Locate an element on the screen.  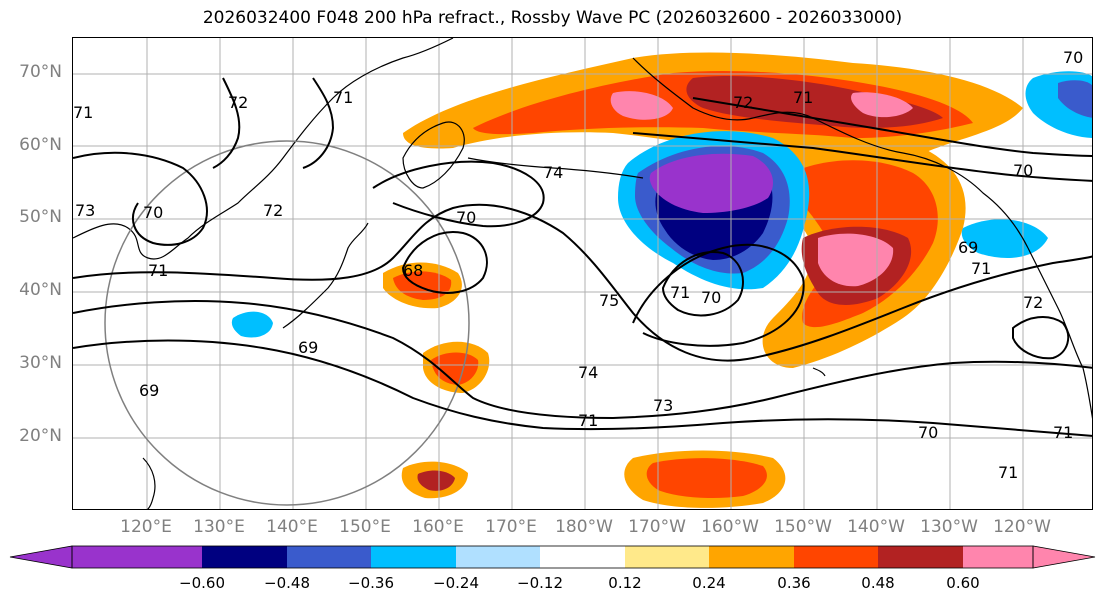
contour-label-5: 70 is located at coordinates (153, 212).